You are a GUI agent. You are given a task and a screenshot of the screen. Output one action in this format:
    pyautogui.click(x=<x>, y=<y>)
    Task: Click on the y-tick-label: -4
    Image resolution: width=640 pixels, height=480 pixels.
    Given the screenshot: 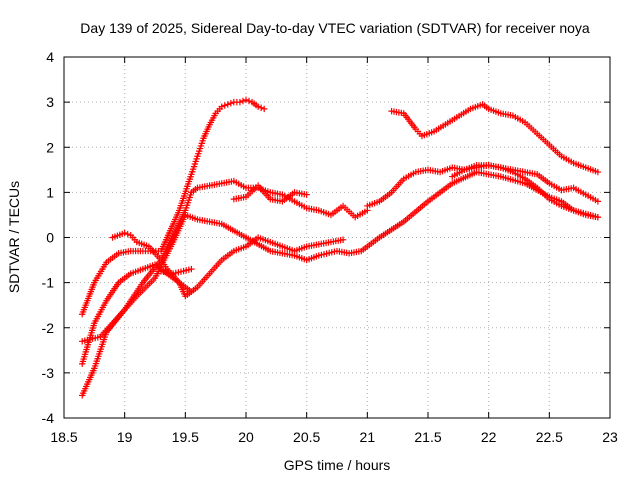 What is the action you would take?
    pyautogui.click(x=48, y=418)
    